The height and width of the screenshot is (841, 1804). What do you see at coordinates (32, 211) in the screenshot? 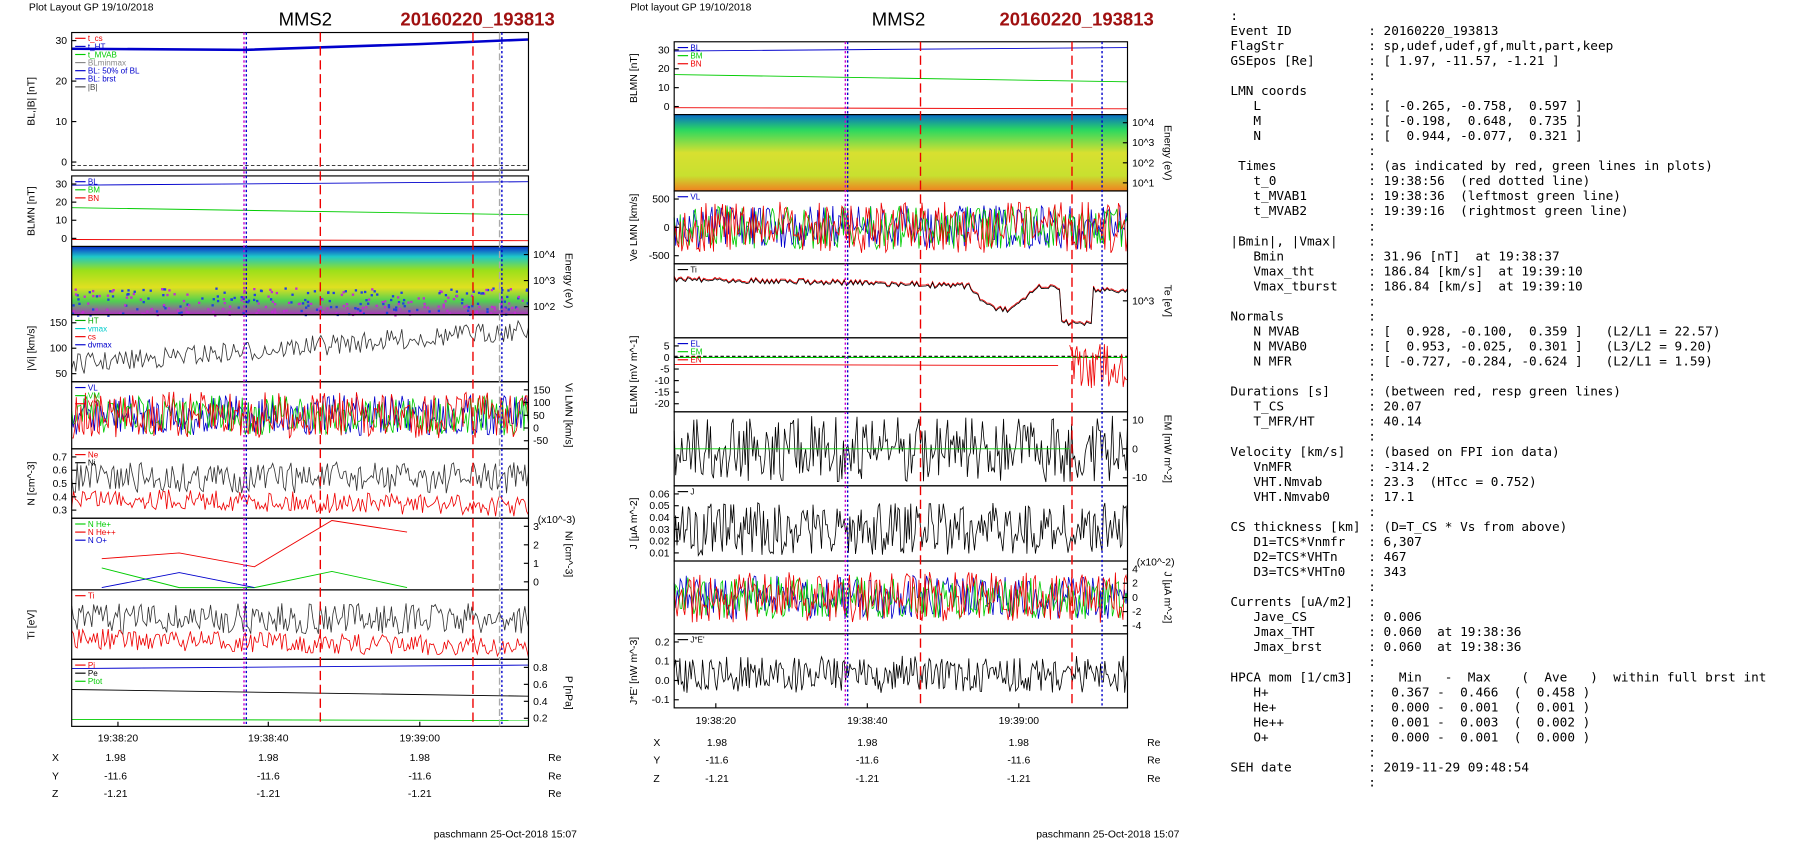
I see `y-axis-label: BLMN [nT]` at bounding box center [32, 211].